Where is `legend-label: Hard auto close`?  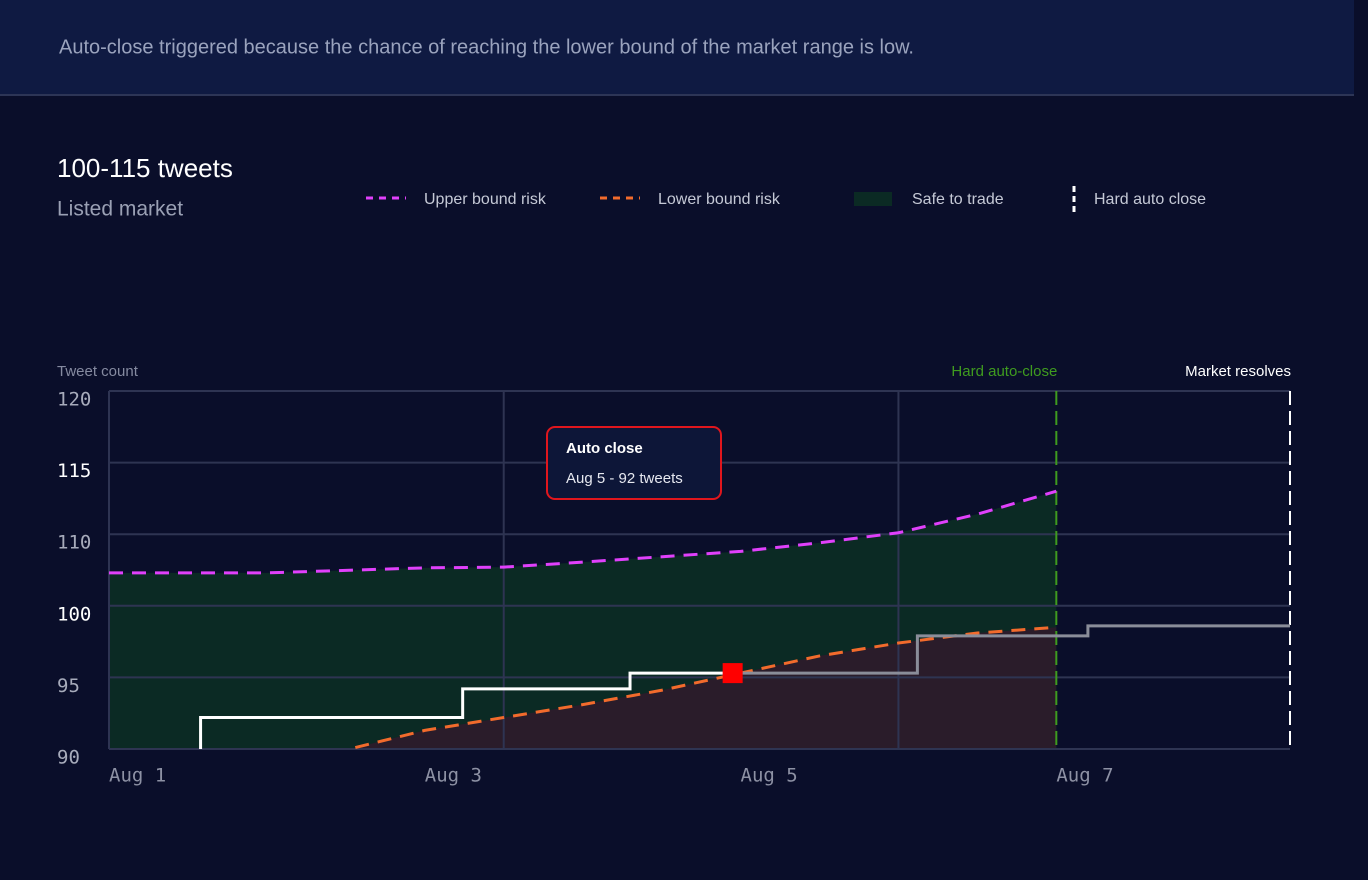
legend-label: Hard auto close is located at coordinates (1150, 199).